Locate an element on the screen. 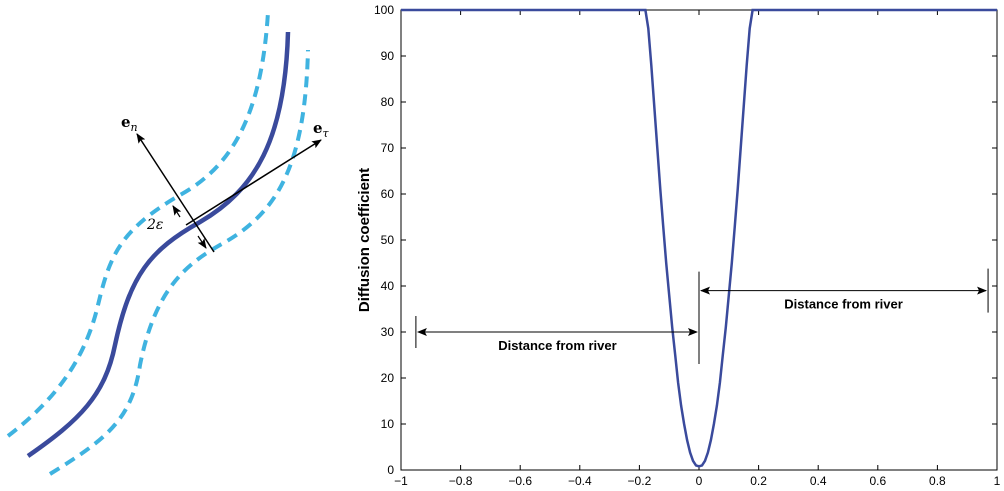  x-tick-label: 1 is located at coordinates (997, 481).